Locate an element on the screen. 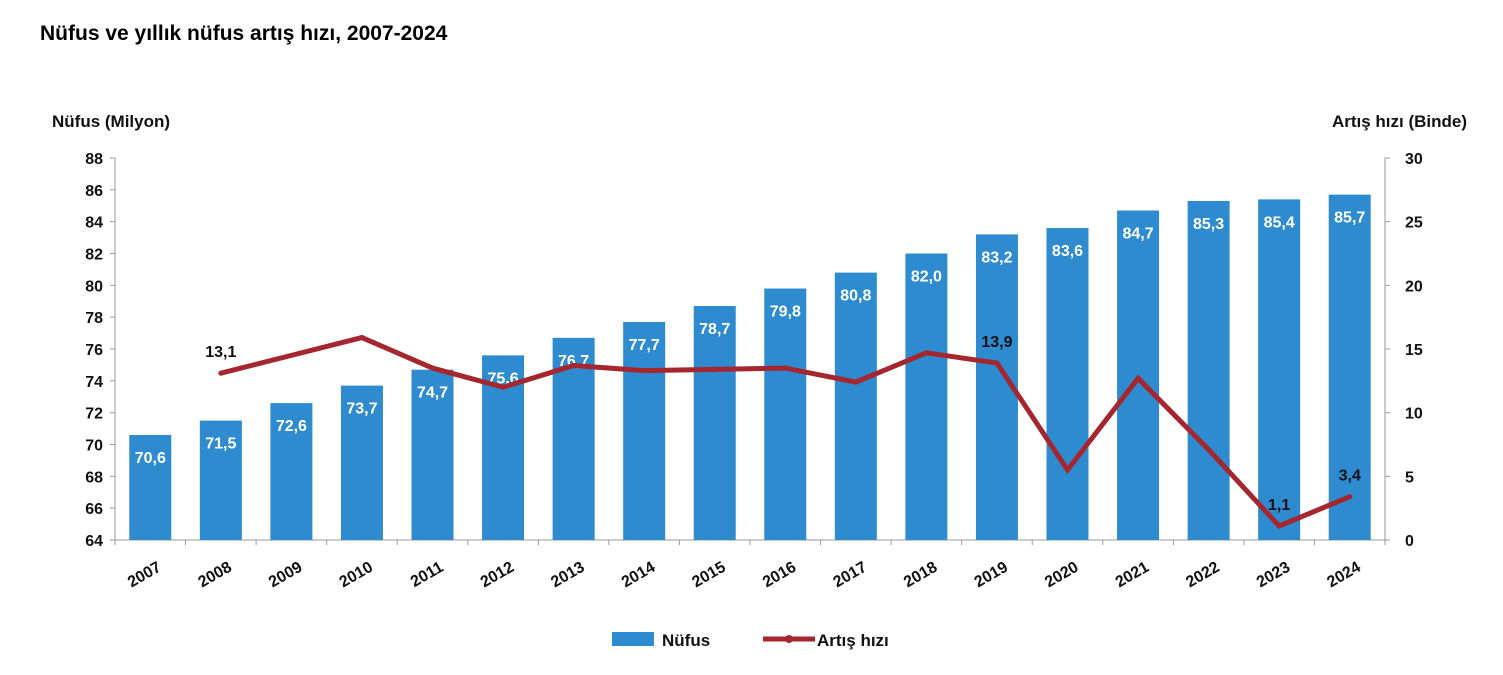 The width and height of the screenshot is (1503, 675). line-point-2011 is located at coordinates (432, 368).